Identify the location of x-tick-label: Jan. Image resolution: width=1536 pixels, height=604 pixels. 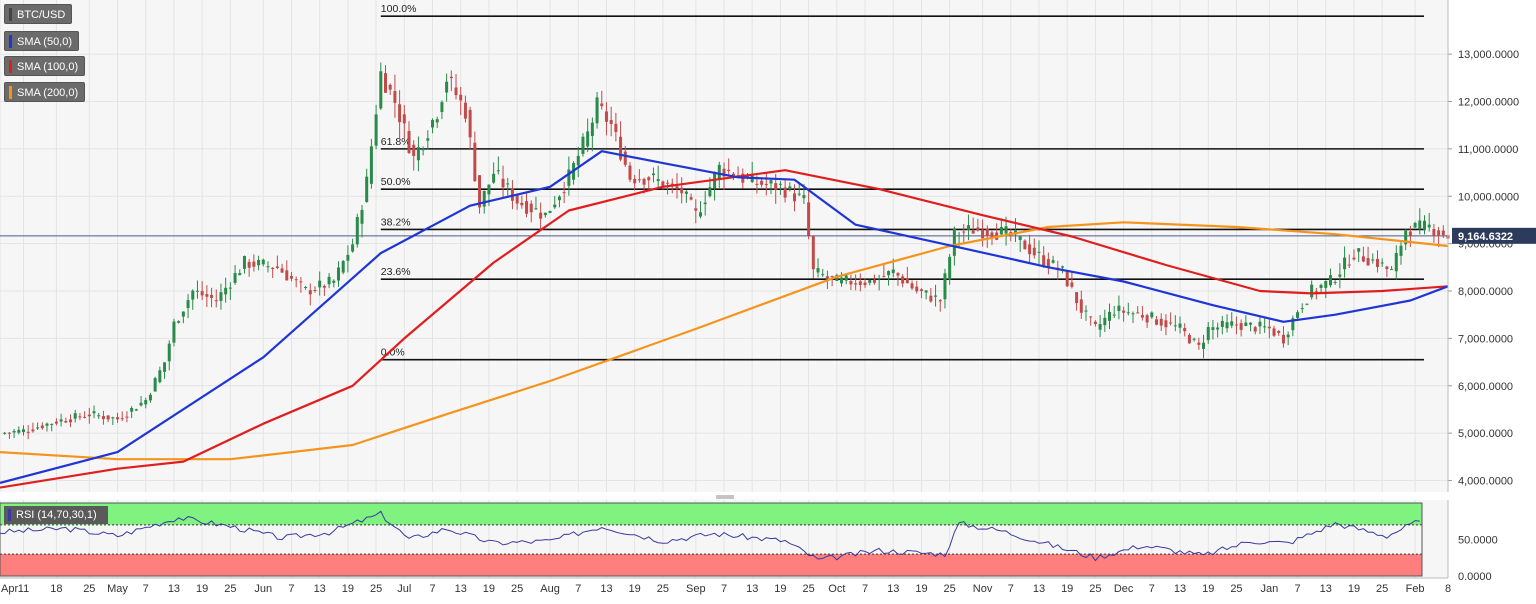
(1269, 589).